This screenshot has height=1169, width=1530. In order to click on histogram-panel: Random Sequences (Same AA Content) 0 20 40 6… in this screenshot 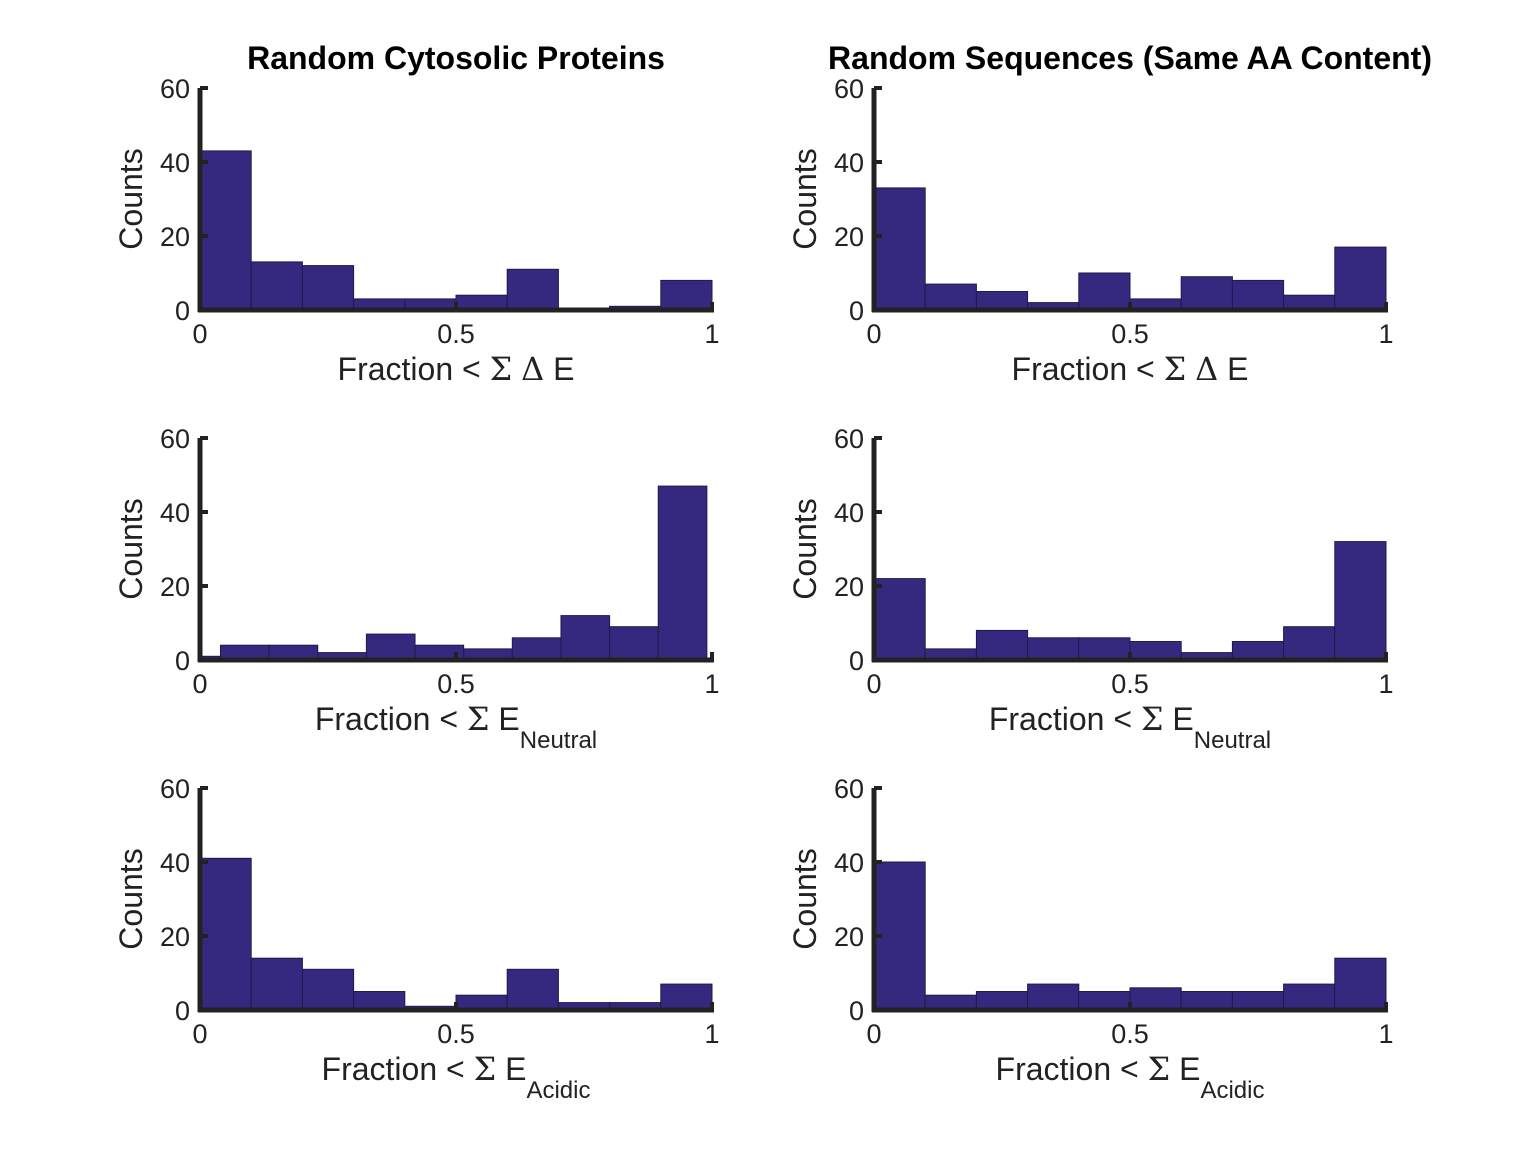, I will do `click(1109, 214)`.